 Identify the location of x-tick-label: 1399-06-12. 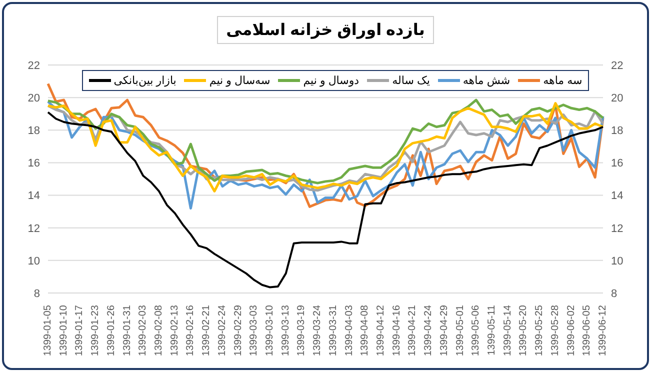
(603, 330).